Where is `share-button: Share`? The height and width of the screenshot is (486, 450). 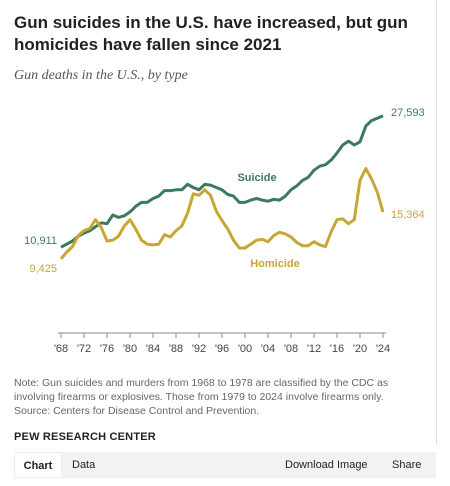
share-button: Share is located at coordinates (407, 465).